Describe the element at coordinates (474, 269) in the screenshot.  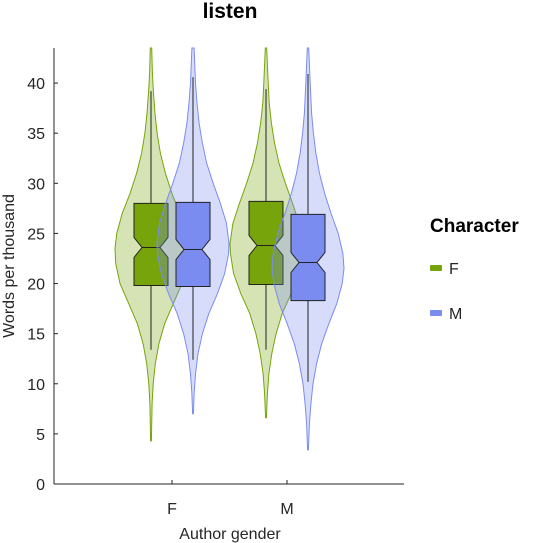
I see `legend: Character F M` at that location.